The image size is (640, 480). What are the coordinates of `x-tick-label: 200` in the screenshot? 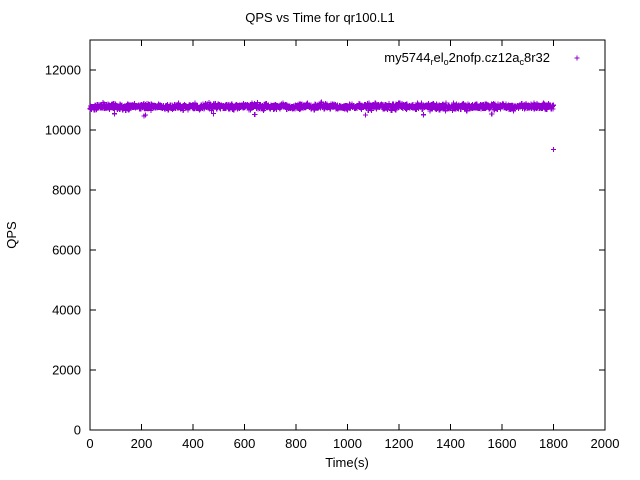 It's located at (142, 443).